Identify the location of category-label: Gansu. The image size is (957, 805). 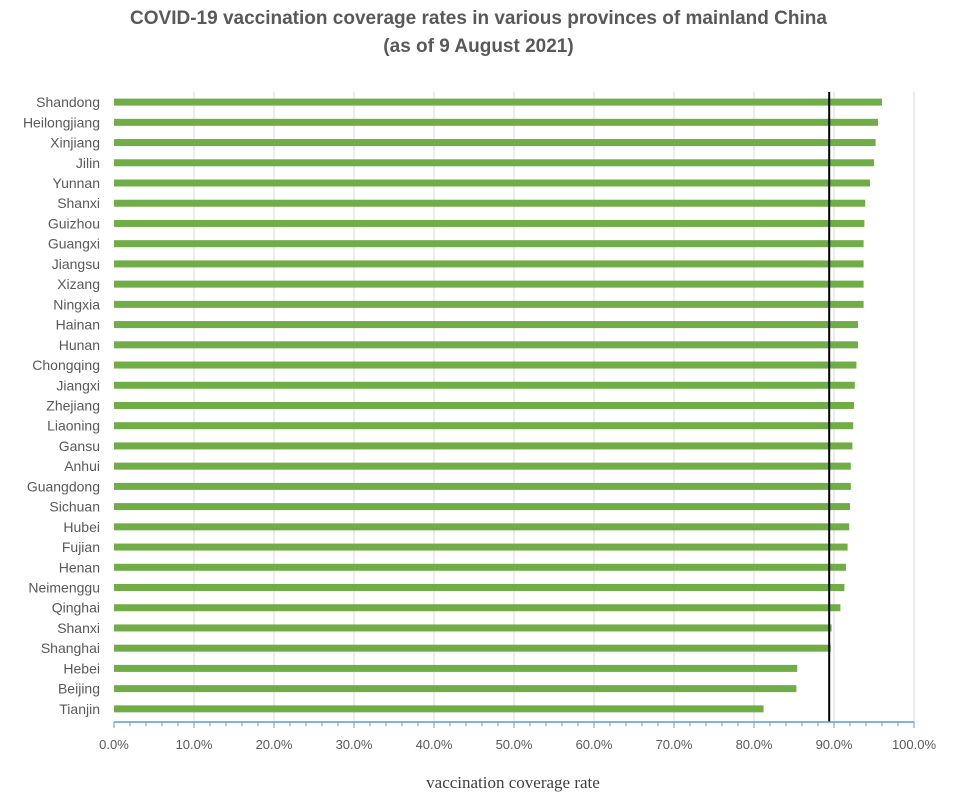
(79, 446).